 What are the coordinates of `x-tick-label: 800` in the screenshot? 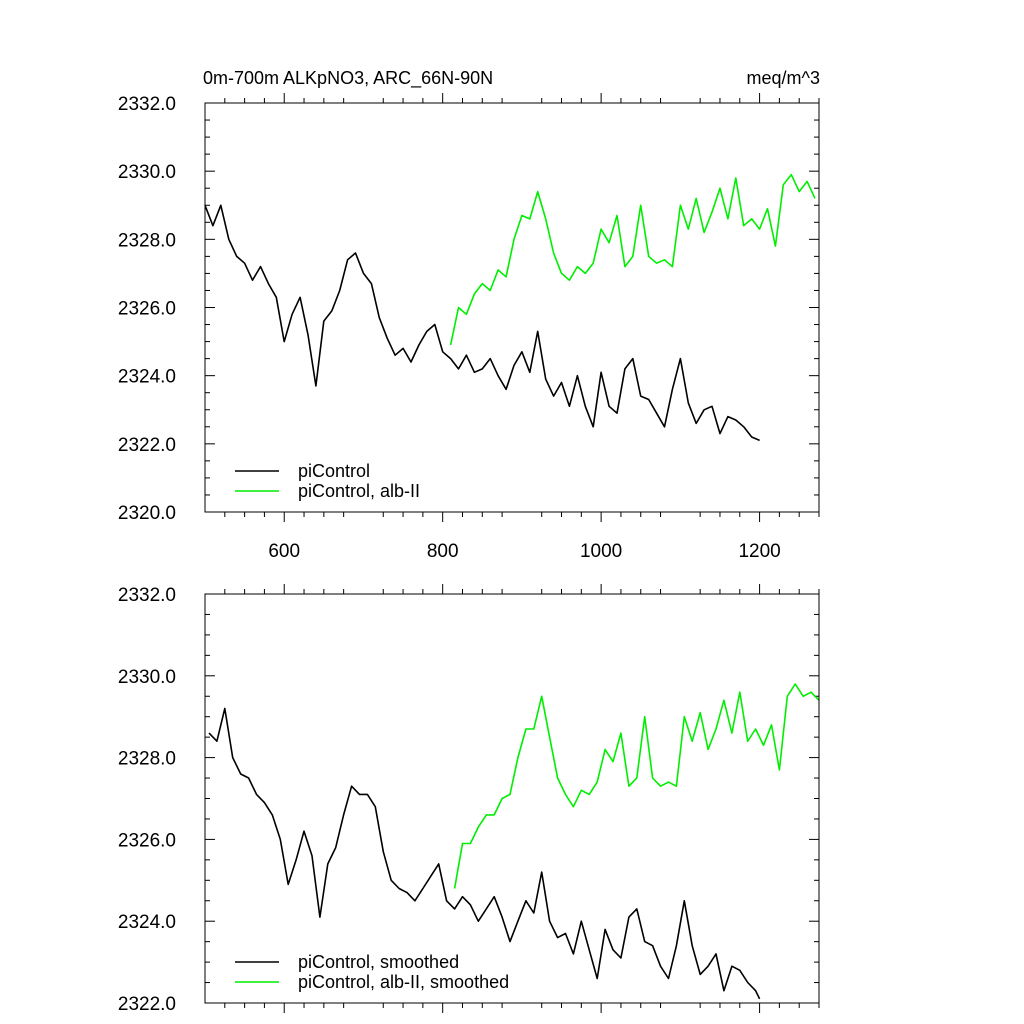 It's located at (443, 551).